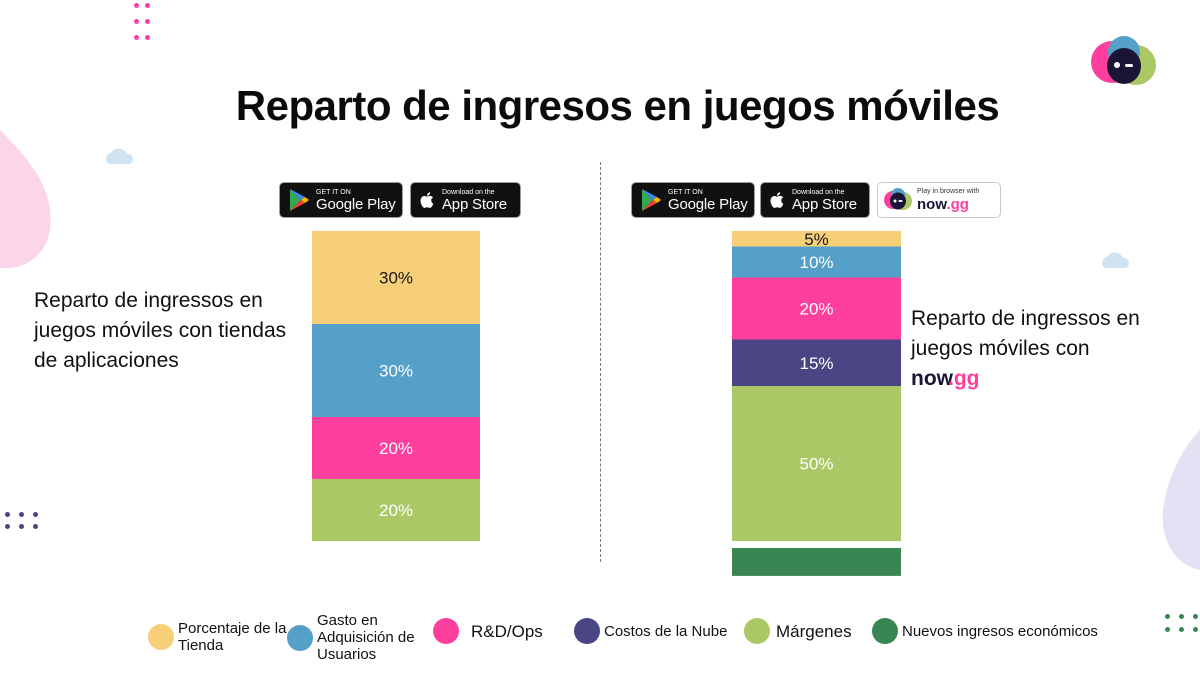 Image resolution: width=1200 pixels, height=675 pixels. I want to click on stacked-bar-chart-app-stores: 30% 30% 20% 20%, so click(396, 386).